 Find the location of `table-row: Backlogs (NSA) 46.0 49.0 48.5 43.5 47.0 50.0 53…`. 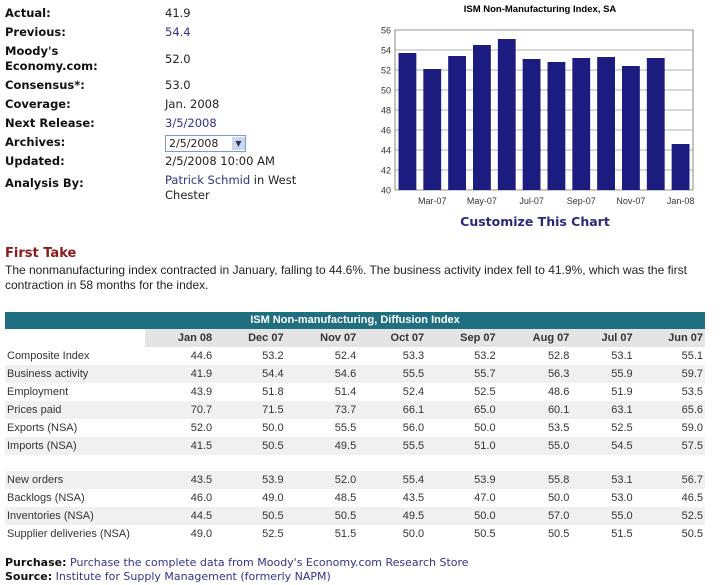

table-row: Backlogs (NSA) 46.0 49.0 48.5 43.5 47.0 50.0 53… is located at coordinates (355, 498).